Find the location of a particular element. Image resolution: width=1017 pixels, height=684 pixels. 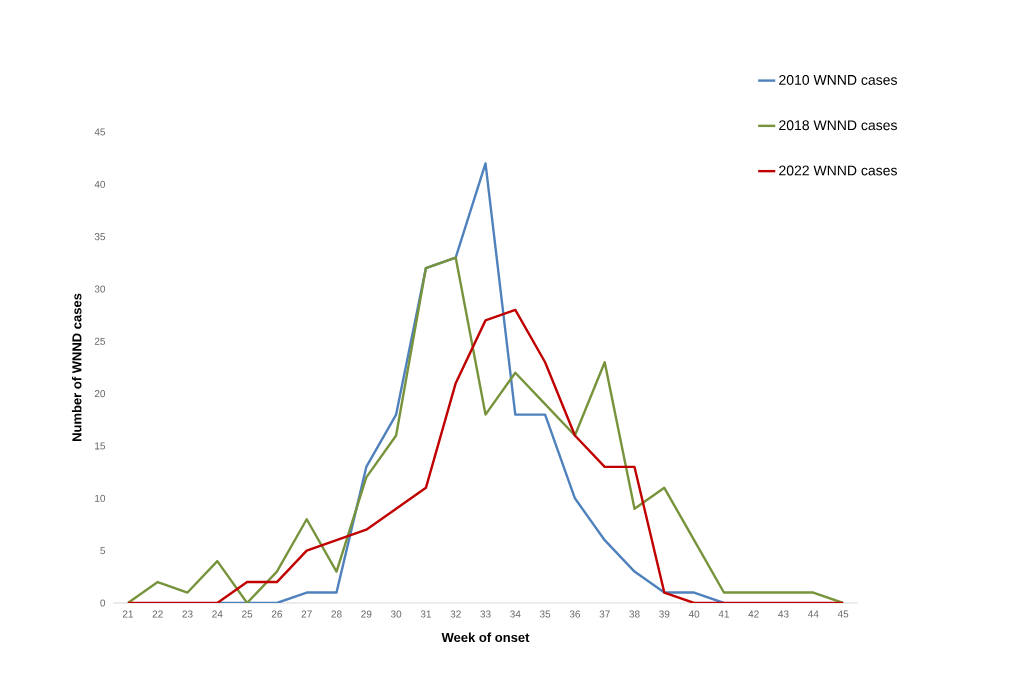

x-tick-label: 29 is located at coordinates (366, 614).